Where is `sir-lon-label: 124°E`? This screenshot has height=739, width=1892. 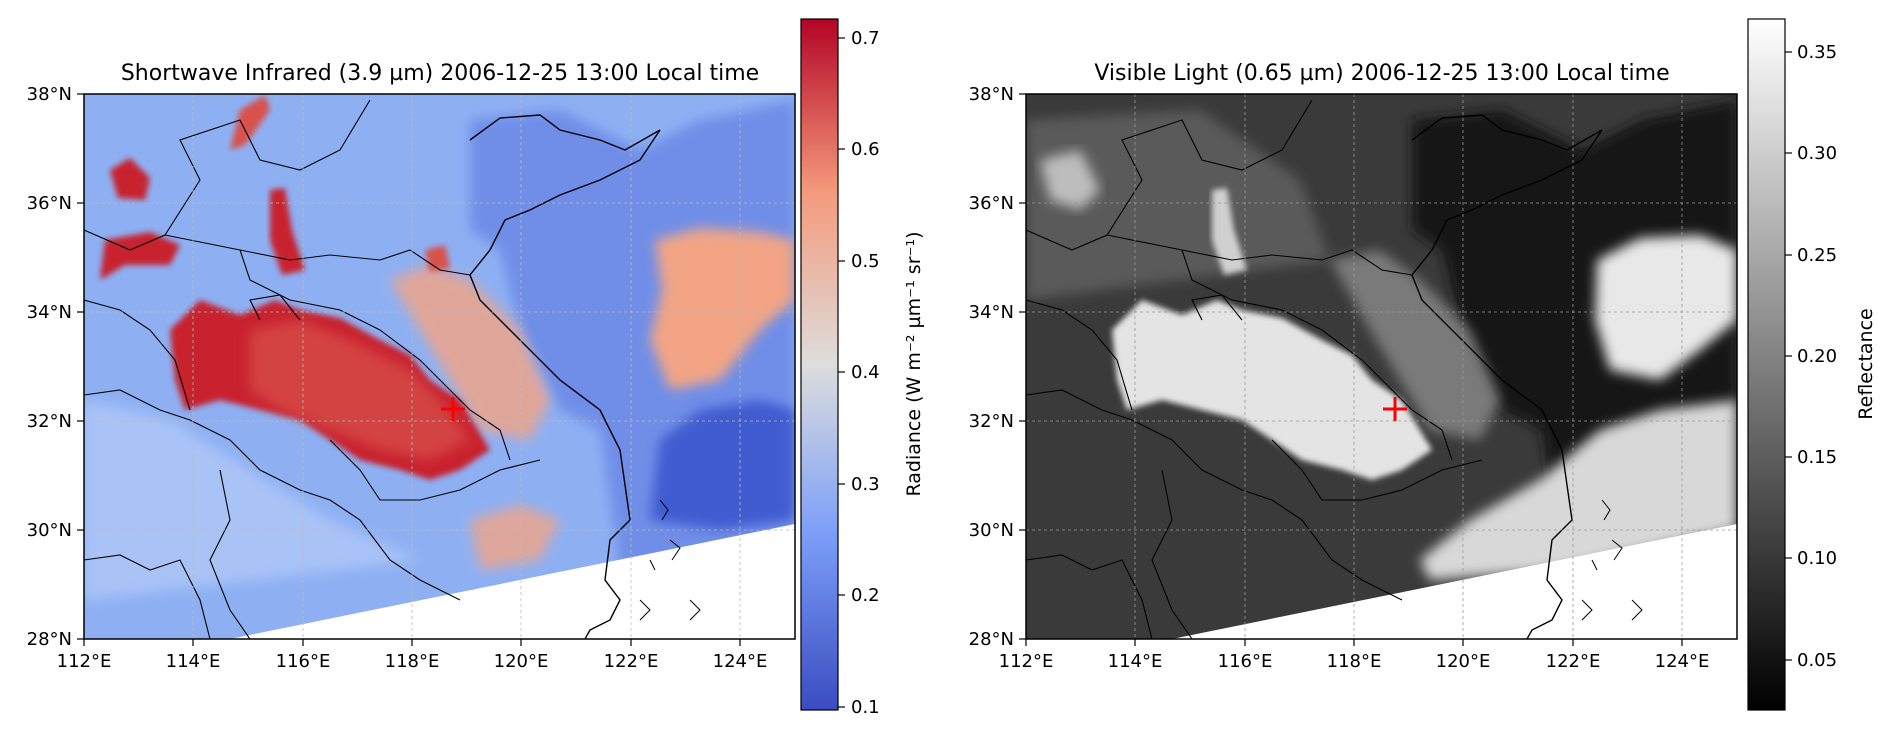
sir-lon-label: 124°E is located at coordinates (740, 661).